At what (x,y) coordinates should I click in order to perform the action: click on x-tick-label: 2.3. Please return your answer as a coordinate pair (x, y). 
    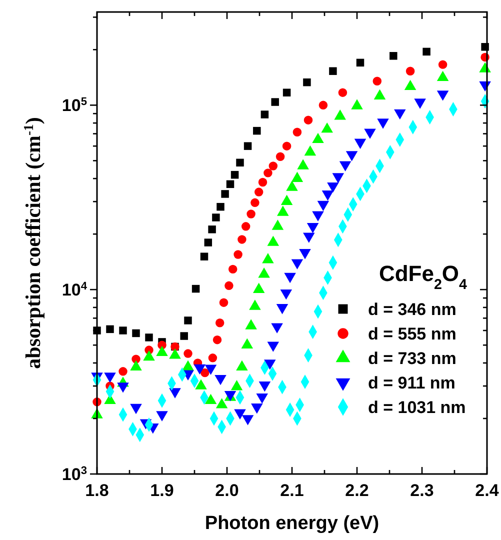
    Looking at the image, I should click on (422, 490).